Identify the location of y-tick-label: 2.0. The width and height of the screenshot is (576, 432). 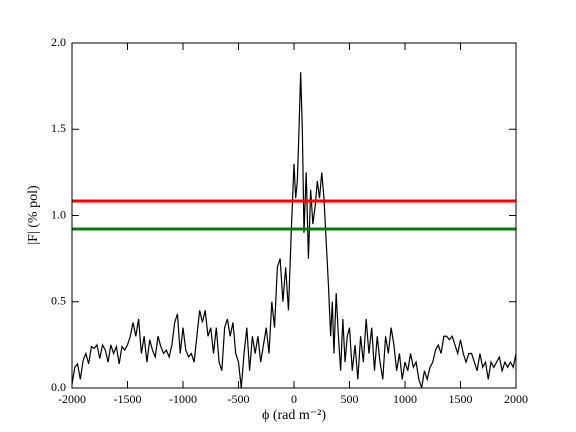
(58, 42).